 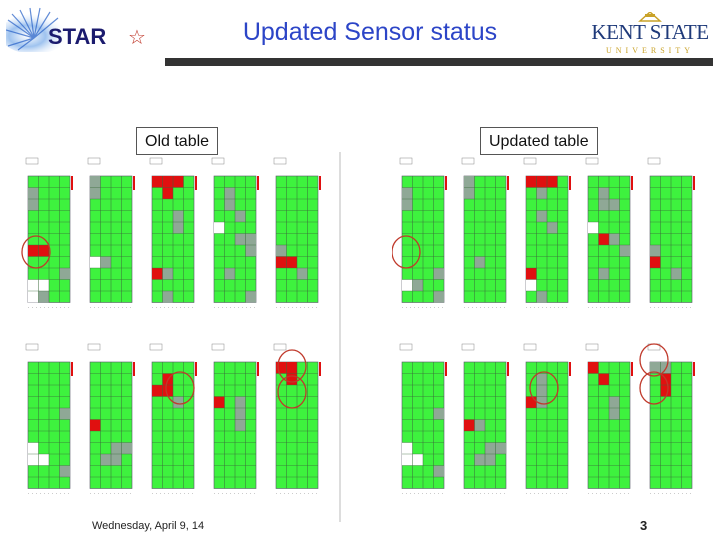 What do you see at coordinates (77, 36) in the screenshot?
I see `star-logo-text: STAR` at bounding box center [77, 36].